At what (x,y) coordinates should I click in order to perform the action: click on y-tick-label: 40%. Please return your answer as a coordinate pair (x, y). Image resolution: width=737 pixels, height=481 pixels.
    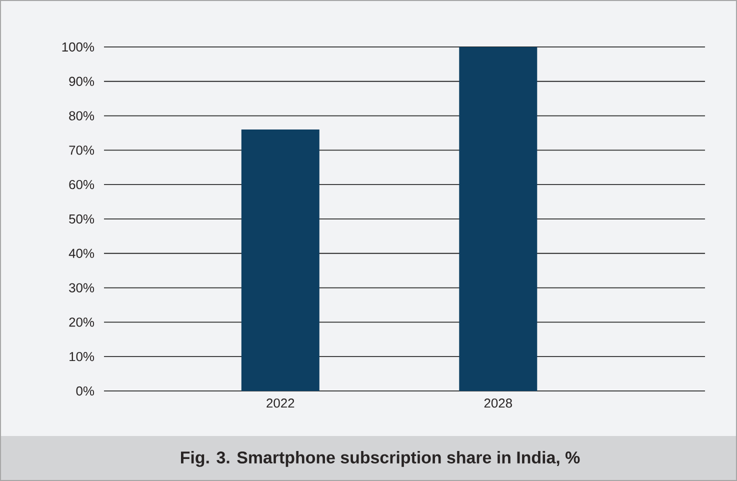
    Looking at the image, I should click on (81, 253).